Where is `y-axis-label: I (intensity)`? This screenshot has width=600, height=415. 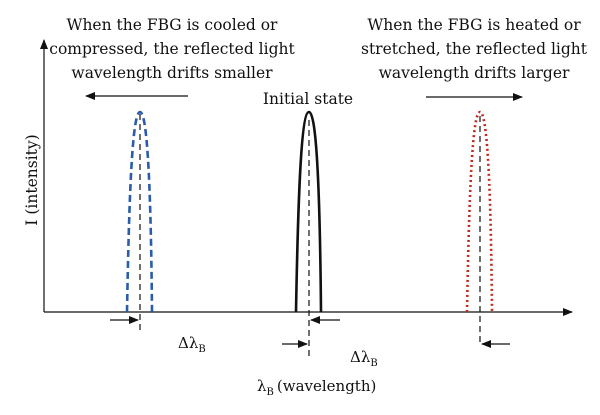 y-axis-label: I (intensity) is located at coordinates (32, 179).